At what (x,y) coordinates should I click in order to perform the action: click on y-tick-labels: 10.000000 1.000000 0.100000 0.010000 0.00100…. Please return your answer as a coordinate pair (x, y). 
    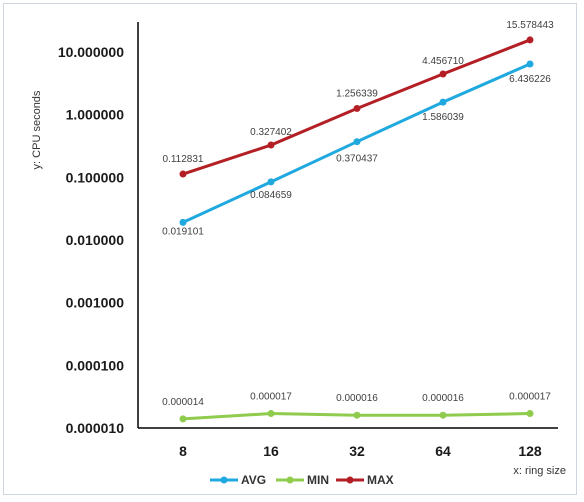
    Looking at the image, I should click on (91, 240).